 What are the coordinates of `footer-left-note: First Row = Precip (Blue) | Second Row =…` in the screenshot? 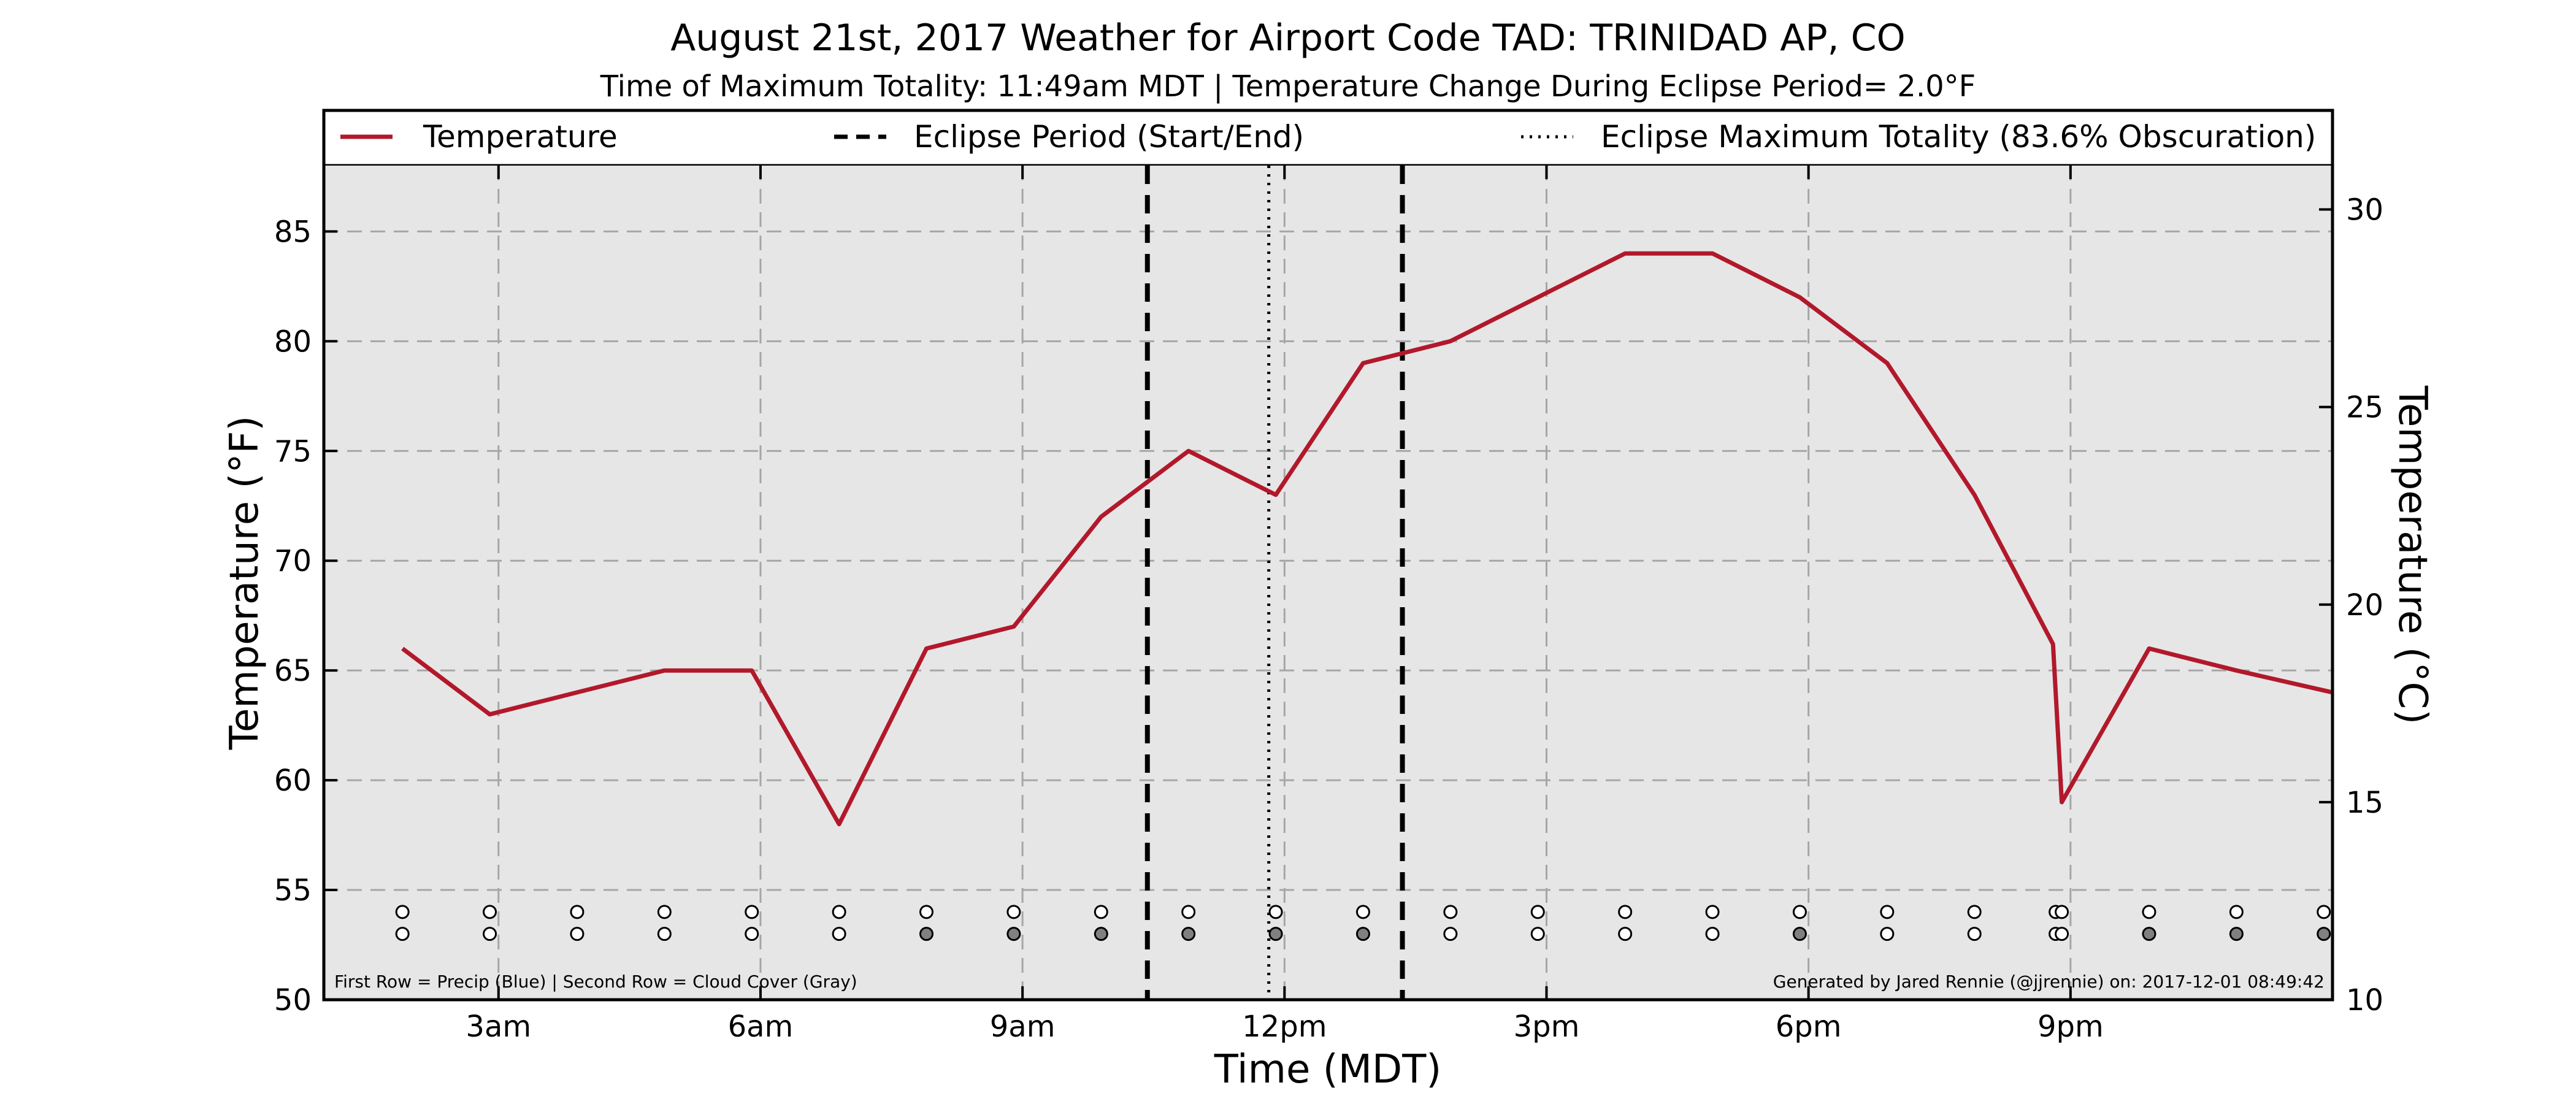 It's located at (595, 982).